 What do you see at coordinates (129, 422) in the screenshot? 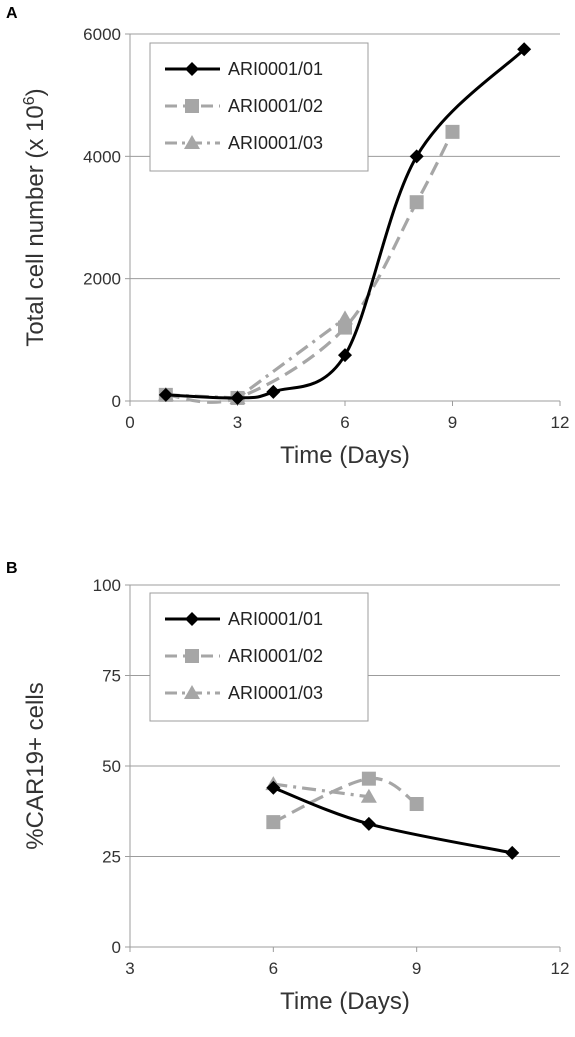
I see `x-tick-label: 0` at bounding box center [129, 422].